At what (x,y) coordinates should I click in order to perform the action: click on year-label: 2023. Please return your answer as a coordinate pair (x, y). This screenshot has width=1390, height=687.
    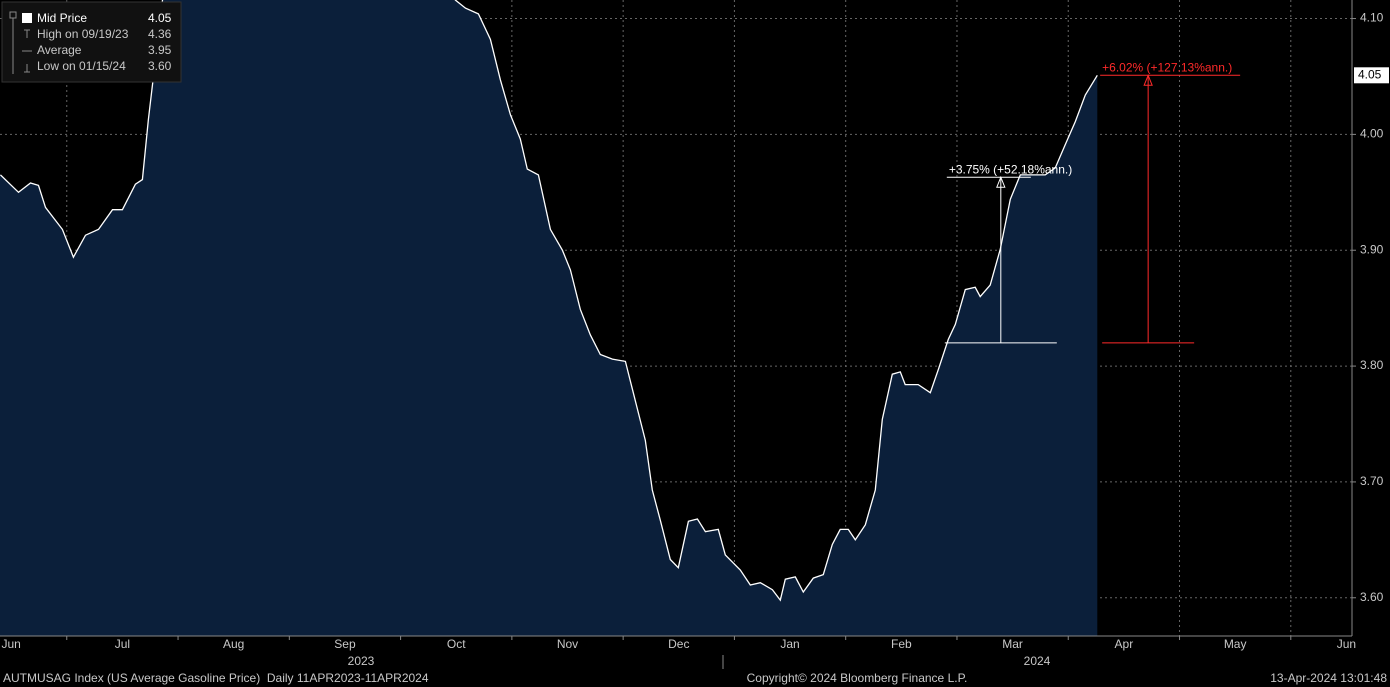
    Looking at the image, I should click on (361, 661).